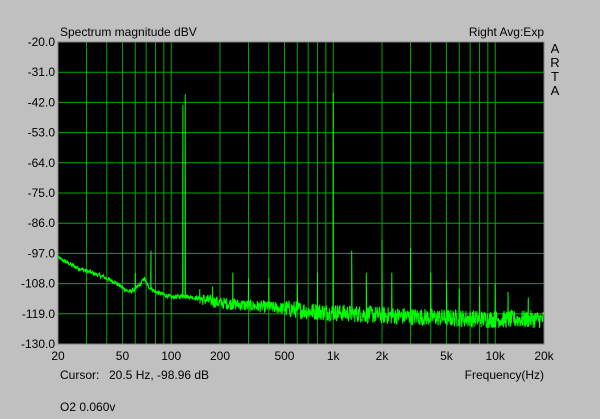  What do you see at coordinates (42, 72) in the screenshot?
I see `y-tick-label: -31.0` at bounding box center [42, 72].